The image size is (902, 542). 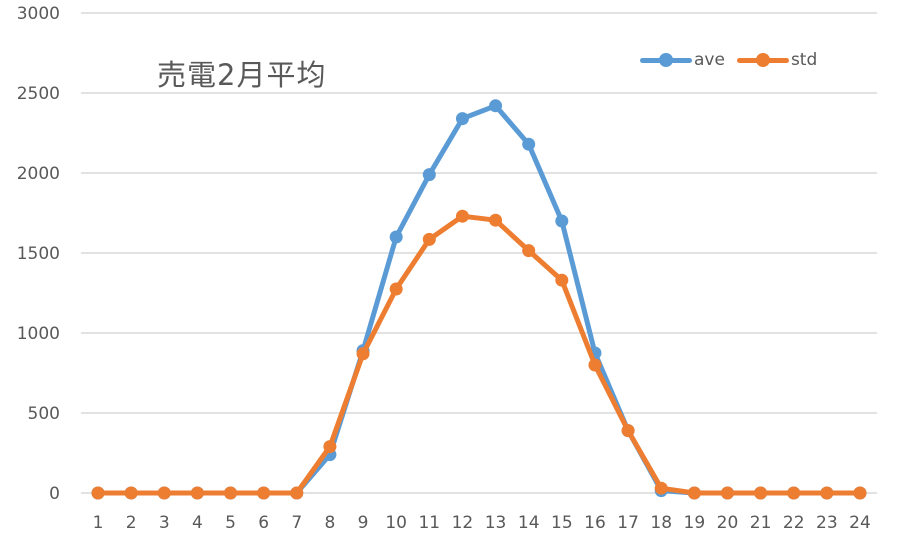 I want to click on x-tick-label: 12, so click(x=463, y=523).